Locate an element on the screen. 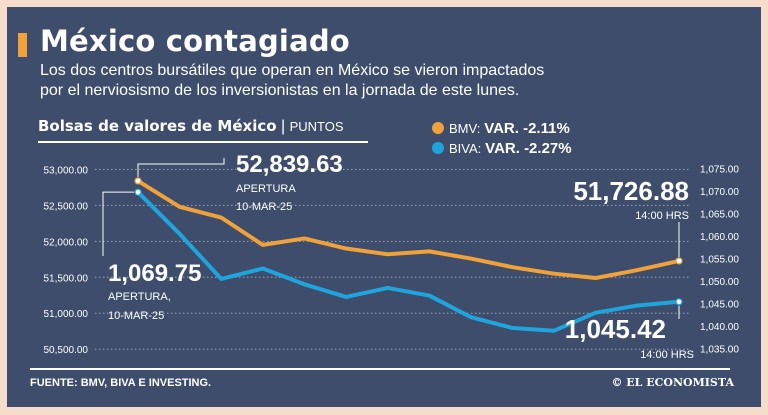 The image size is (768, 415). legend-variation: VAR. -2.11% is located at coordinates (527, 128).